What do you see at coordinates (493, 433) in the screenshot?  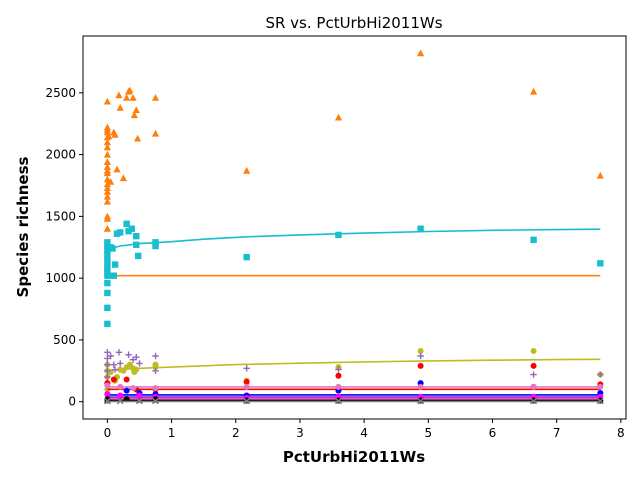 I see `x-tick-label-6: 6` at bounding box center [493, 433].